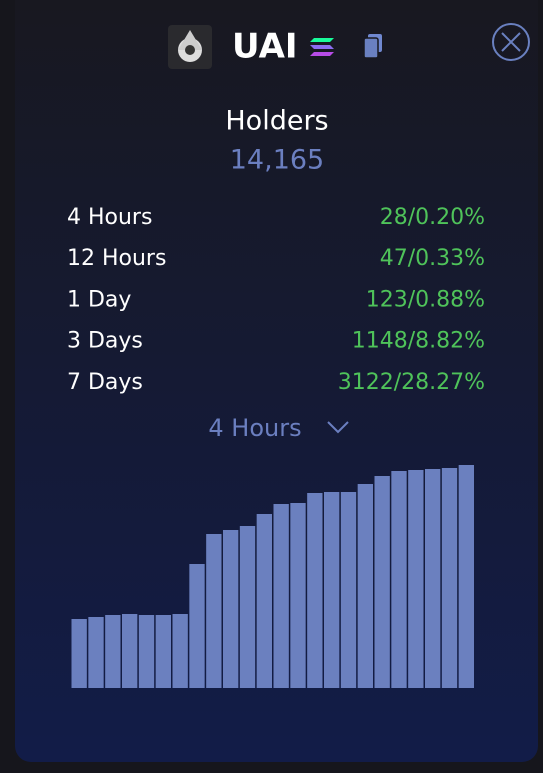 This screenshot has width=543, height=773. Describe the element at coordinates (109, 217) in the screenshot. I see `period-label: 4 Hours` at that location.